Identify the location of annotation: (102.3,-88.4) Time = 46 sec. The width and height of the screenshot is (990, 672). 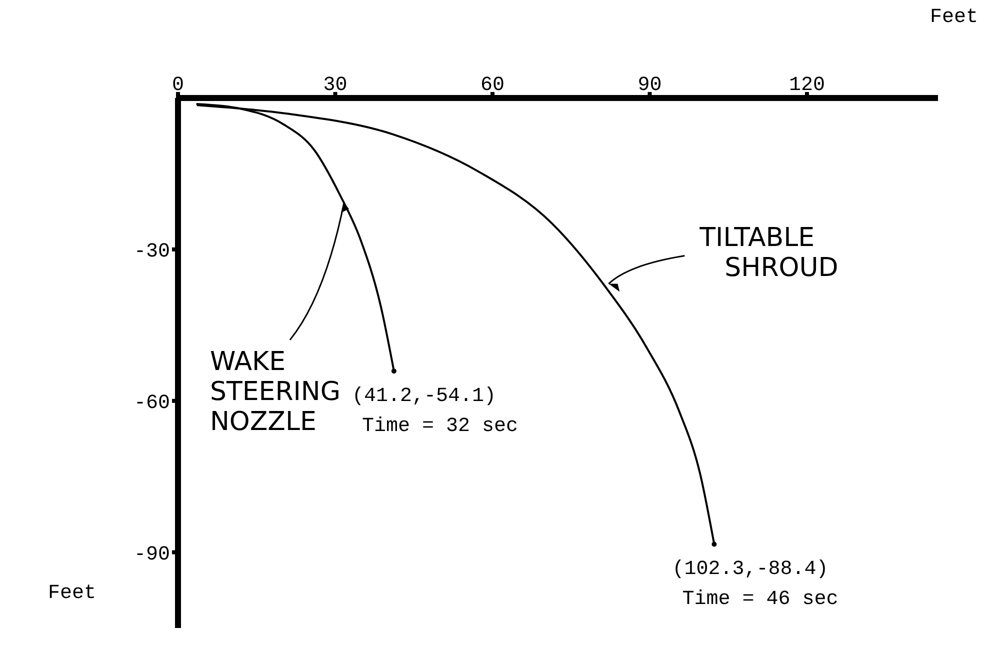
(755, 585).